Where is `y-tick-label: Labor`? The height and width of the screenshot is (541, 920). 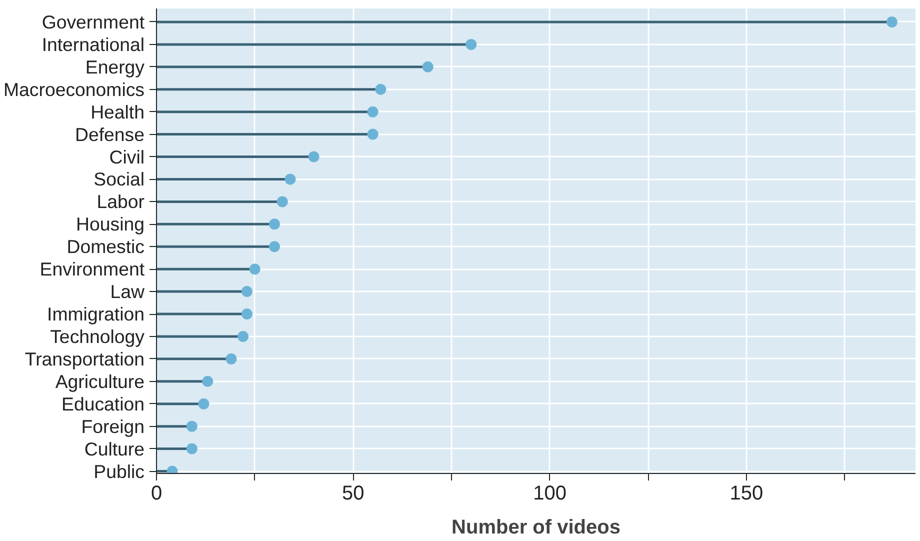
y-tick-label: Labor is located at coordinates (120, 201).